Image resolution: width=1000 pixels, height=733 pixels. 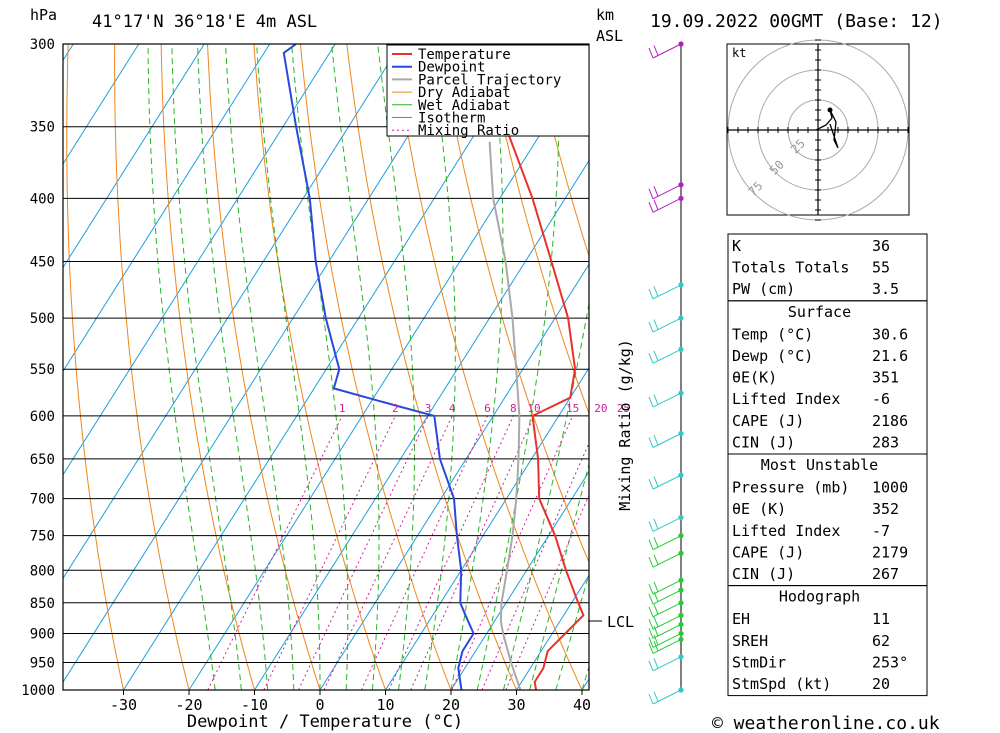 I want to click on hodograph-unit-label: kt, so click(x=739, y=53).